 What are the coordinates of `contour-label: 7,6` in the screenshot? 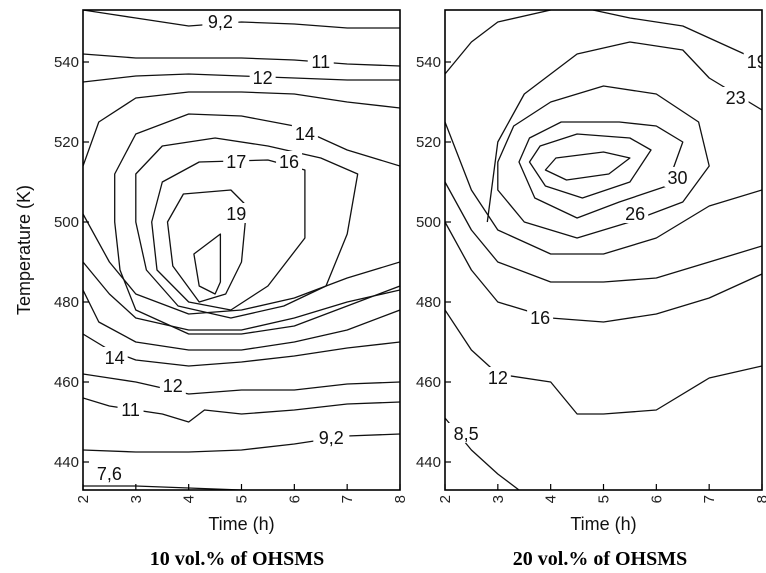 It's located at (109, 474).